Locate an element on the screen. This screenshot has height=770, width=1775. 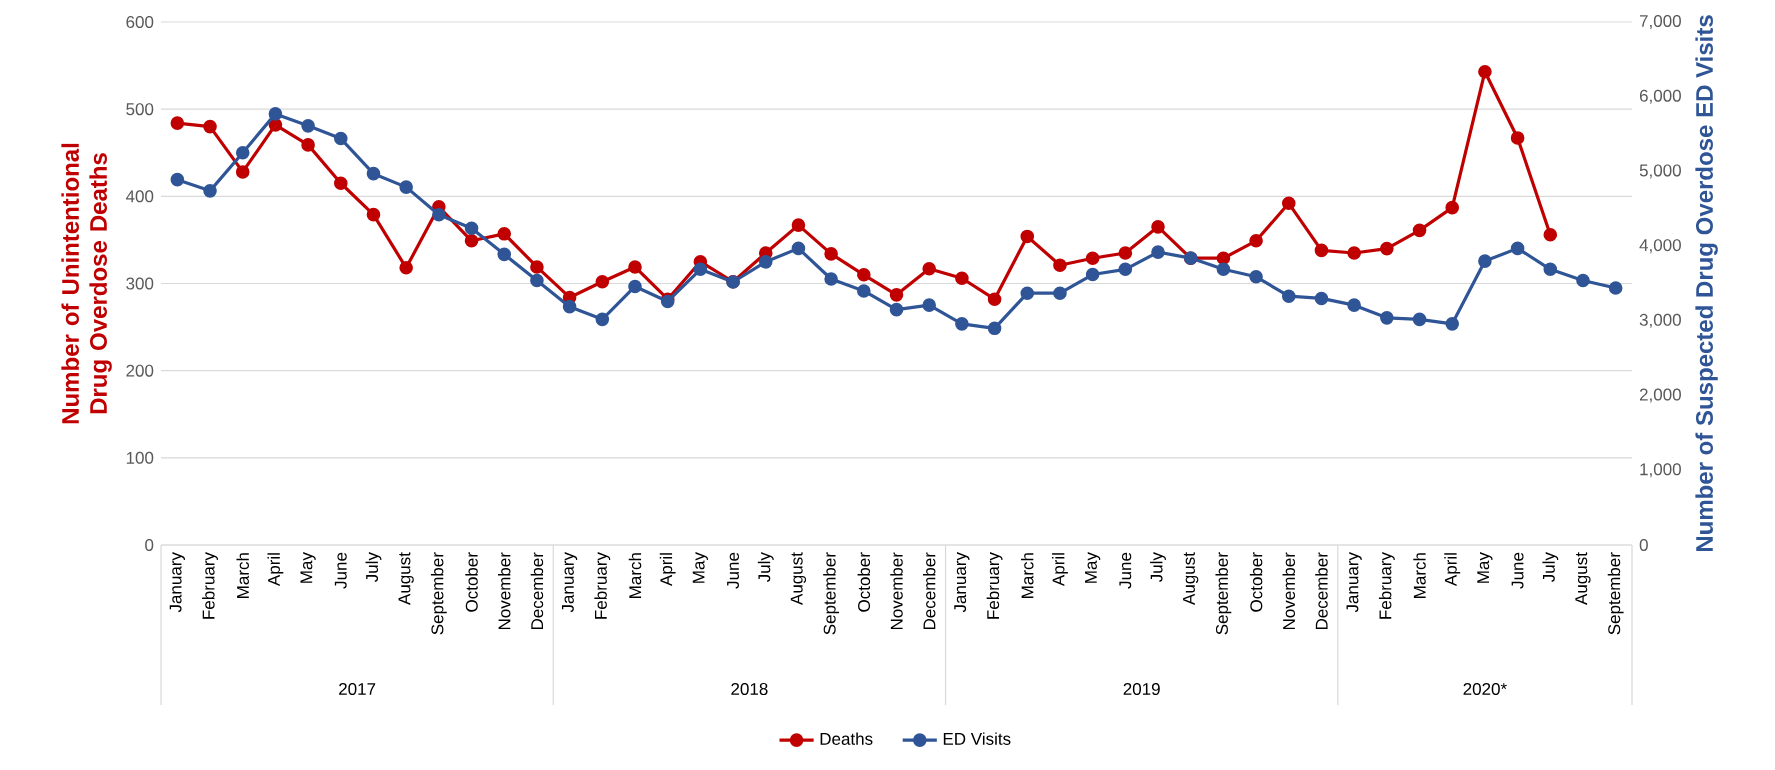
y2-tick-label: 1,000 is located at coordinates (1660, 470).